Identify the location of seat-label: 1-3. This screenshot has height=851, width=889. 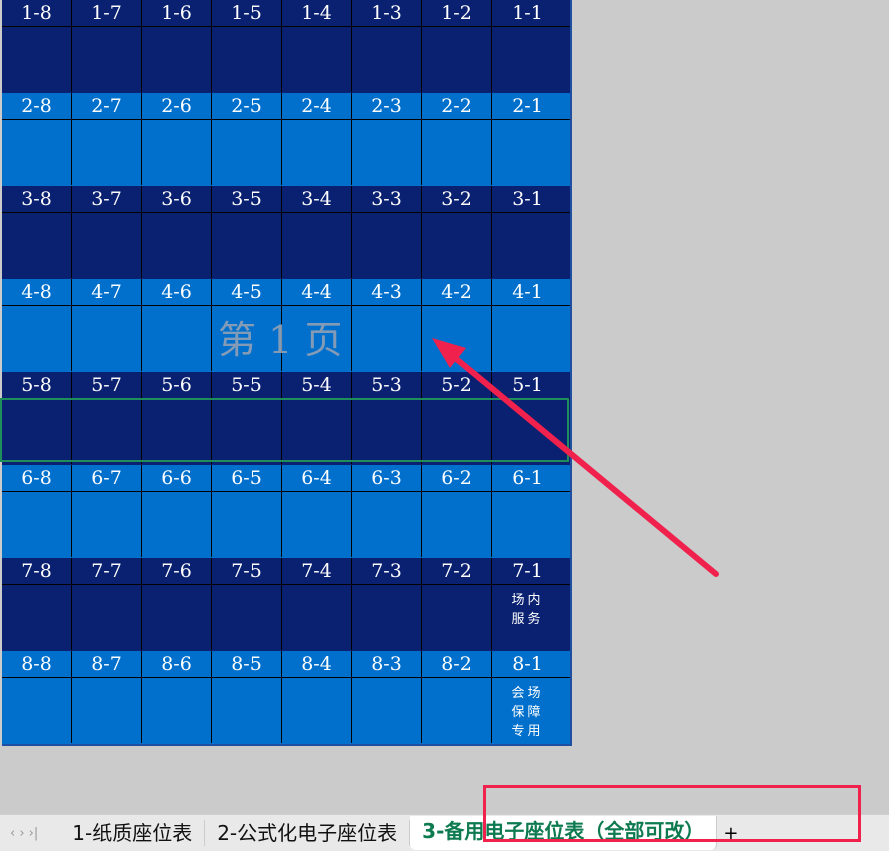
(387, 13).